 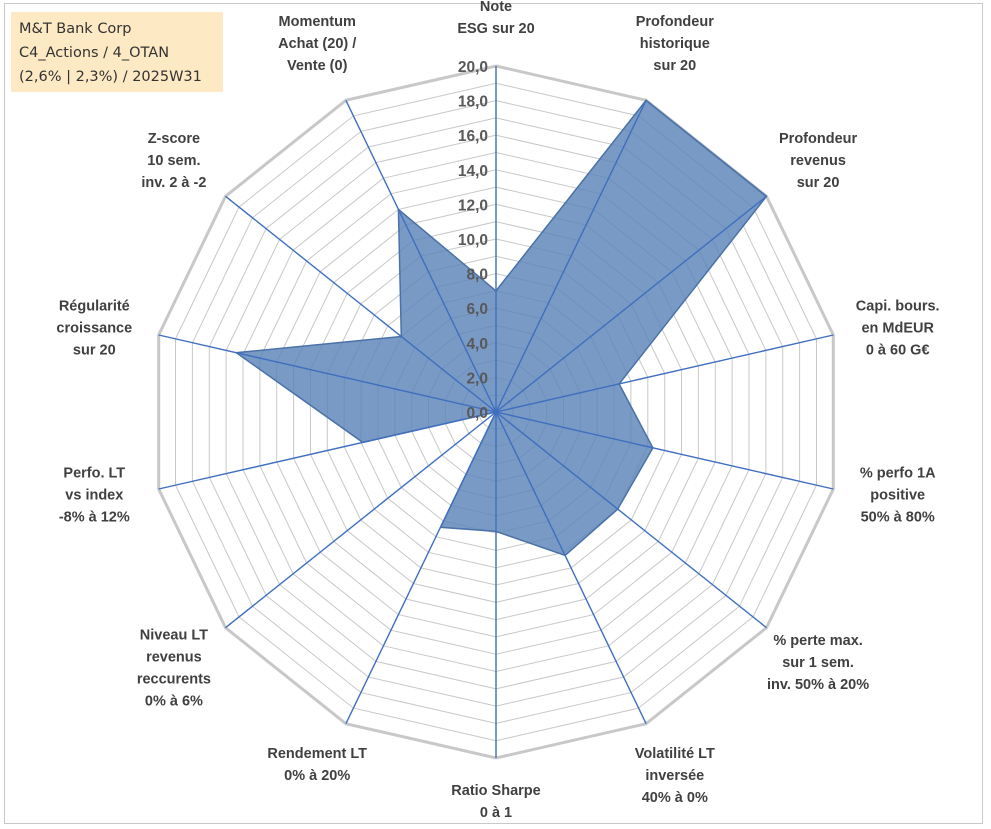 I want to click on tick-label: 10,0, so click(x=473, y=240).